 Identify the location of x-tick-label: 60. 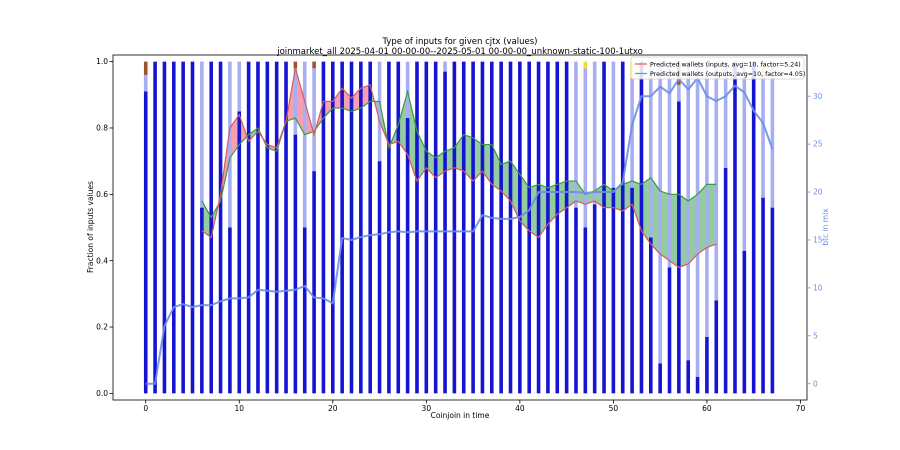
(707, 408).